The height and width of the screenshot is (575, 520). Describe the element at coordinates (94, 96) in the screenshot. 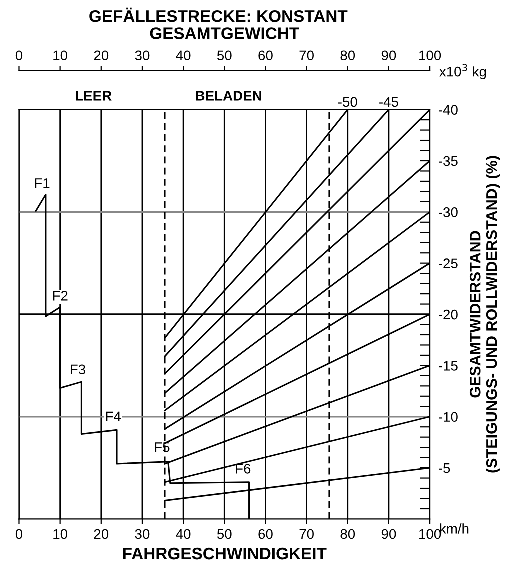

I see `text: LEER` at that location.